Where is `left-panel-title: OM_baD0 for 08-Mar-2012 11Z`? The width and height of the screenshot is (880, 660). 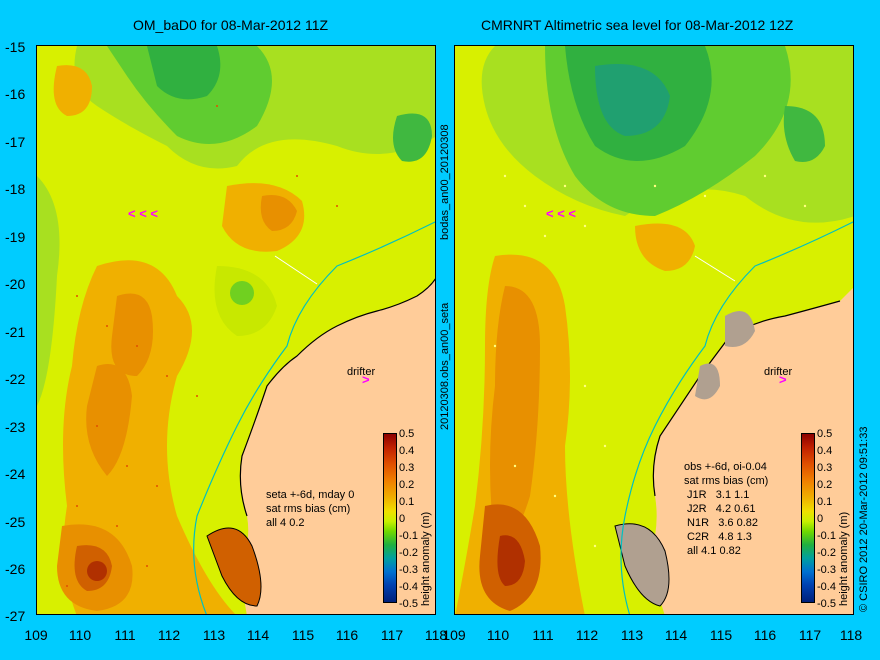 left-panel-title: OM_baD0 for 08-Mar-2012 11Z is located at coordinates (231, 25).